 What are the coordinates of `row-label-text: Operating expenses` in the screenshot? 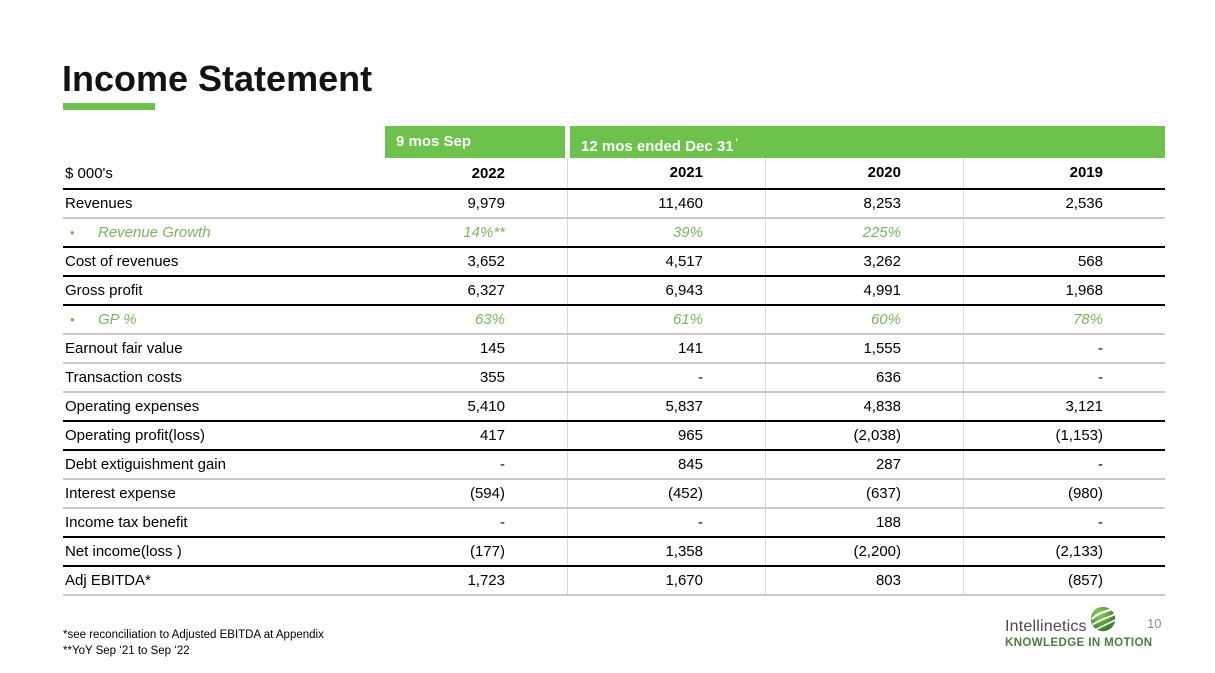 It's located at (132, 406).